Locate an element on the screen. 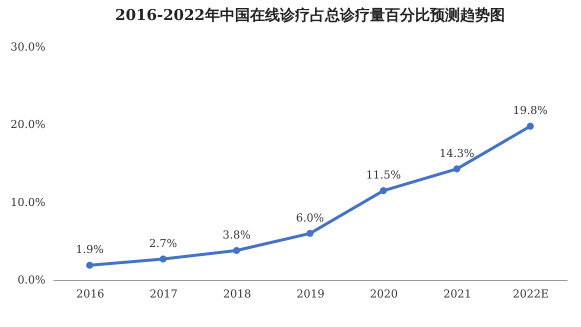  x-tick-label: 2018 is located at coordinates (237, 294).